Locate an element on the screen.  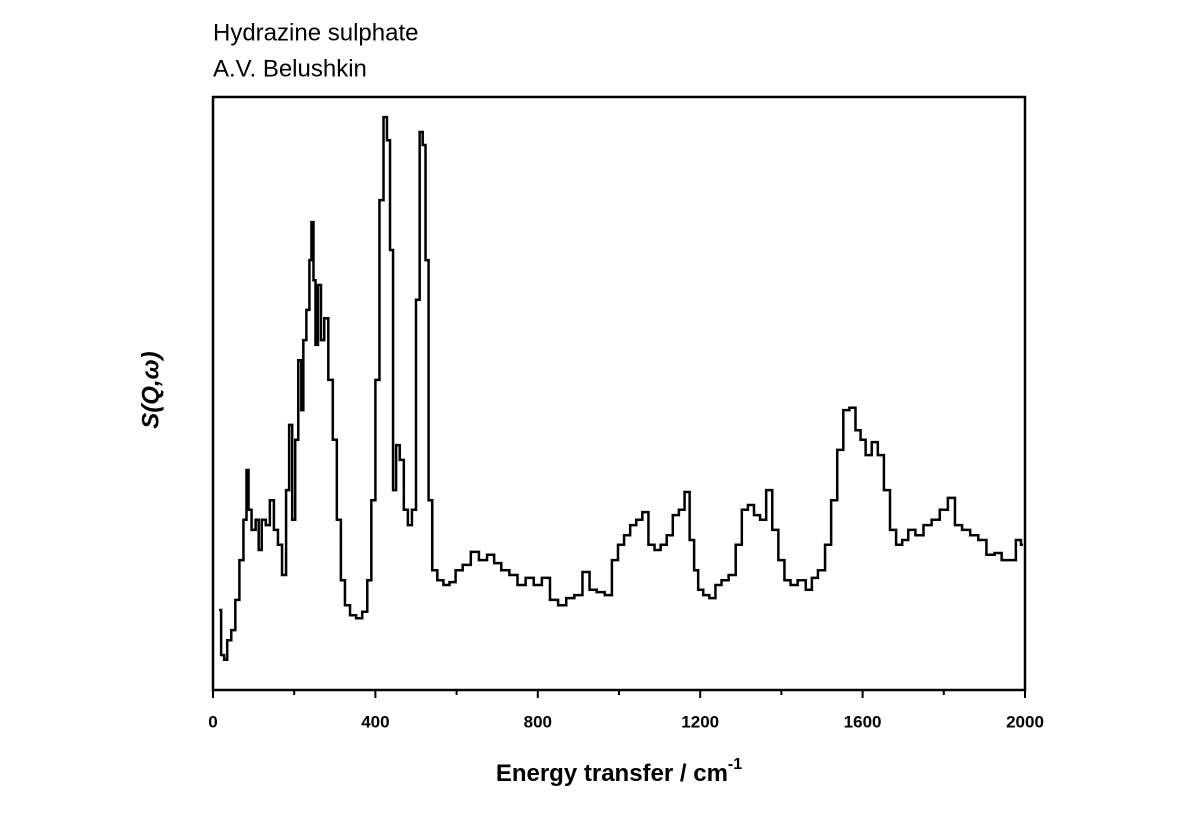
x-label-superscript: -1 is located at coordinates (735, 764).